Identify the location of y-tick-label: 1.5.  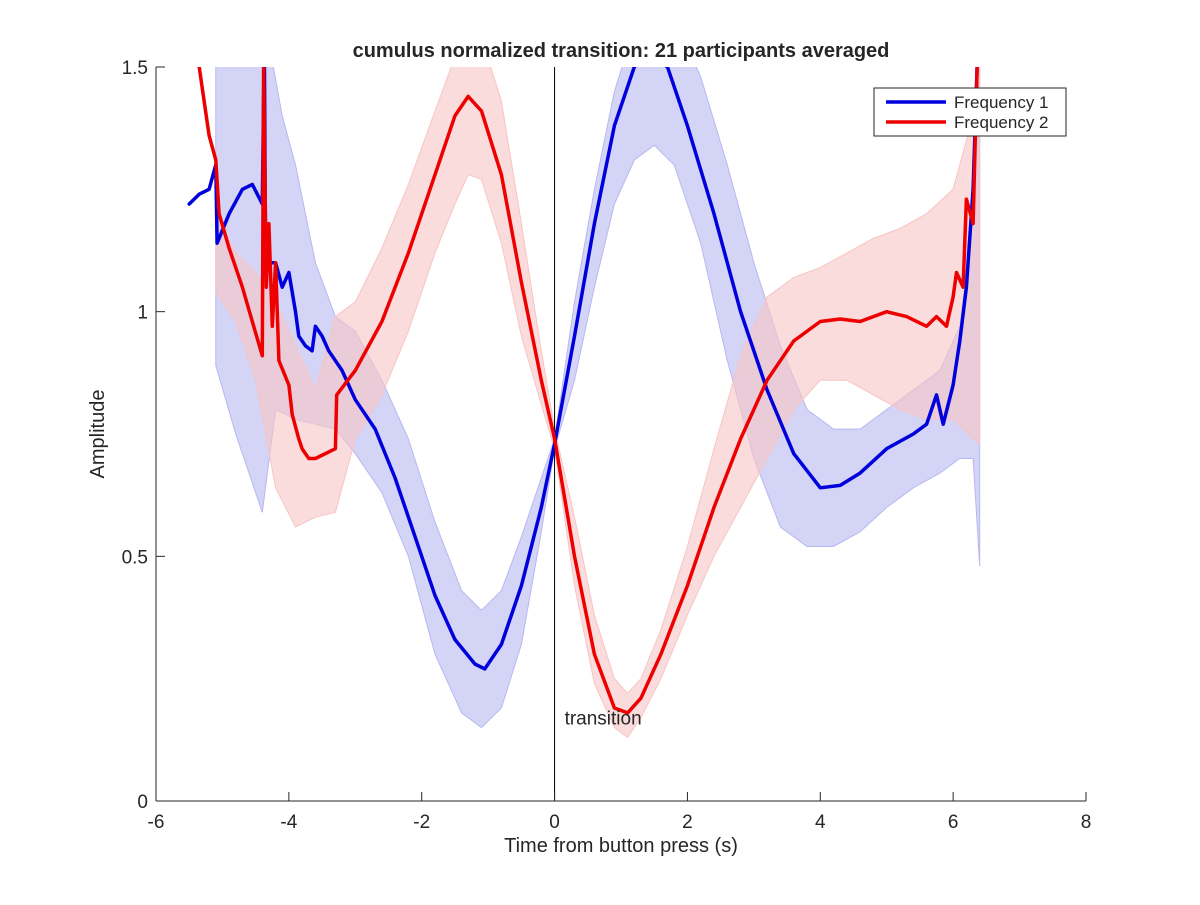
(135, 68).